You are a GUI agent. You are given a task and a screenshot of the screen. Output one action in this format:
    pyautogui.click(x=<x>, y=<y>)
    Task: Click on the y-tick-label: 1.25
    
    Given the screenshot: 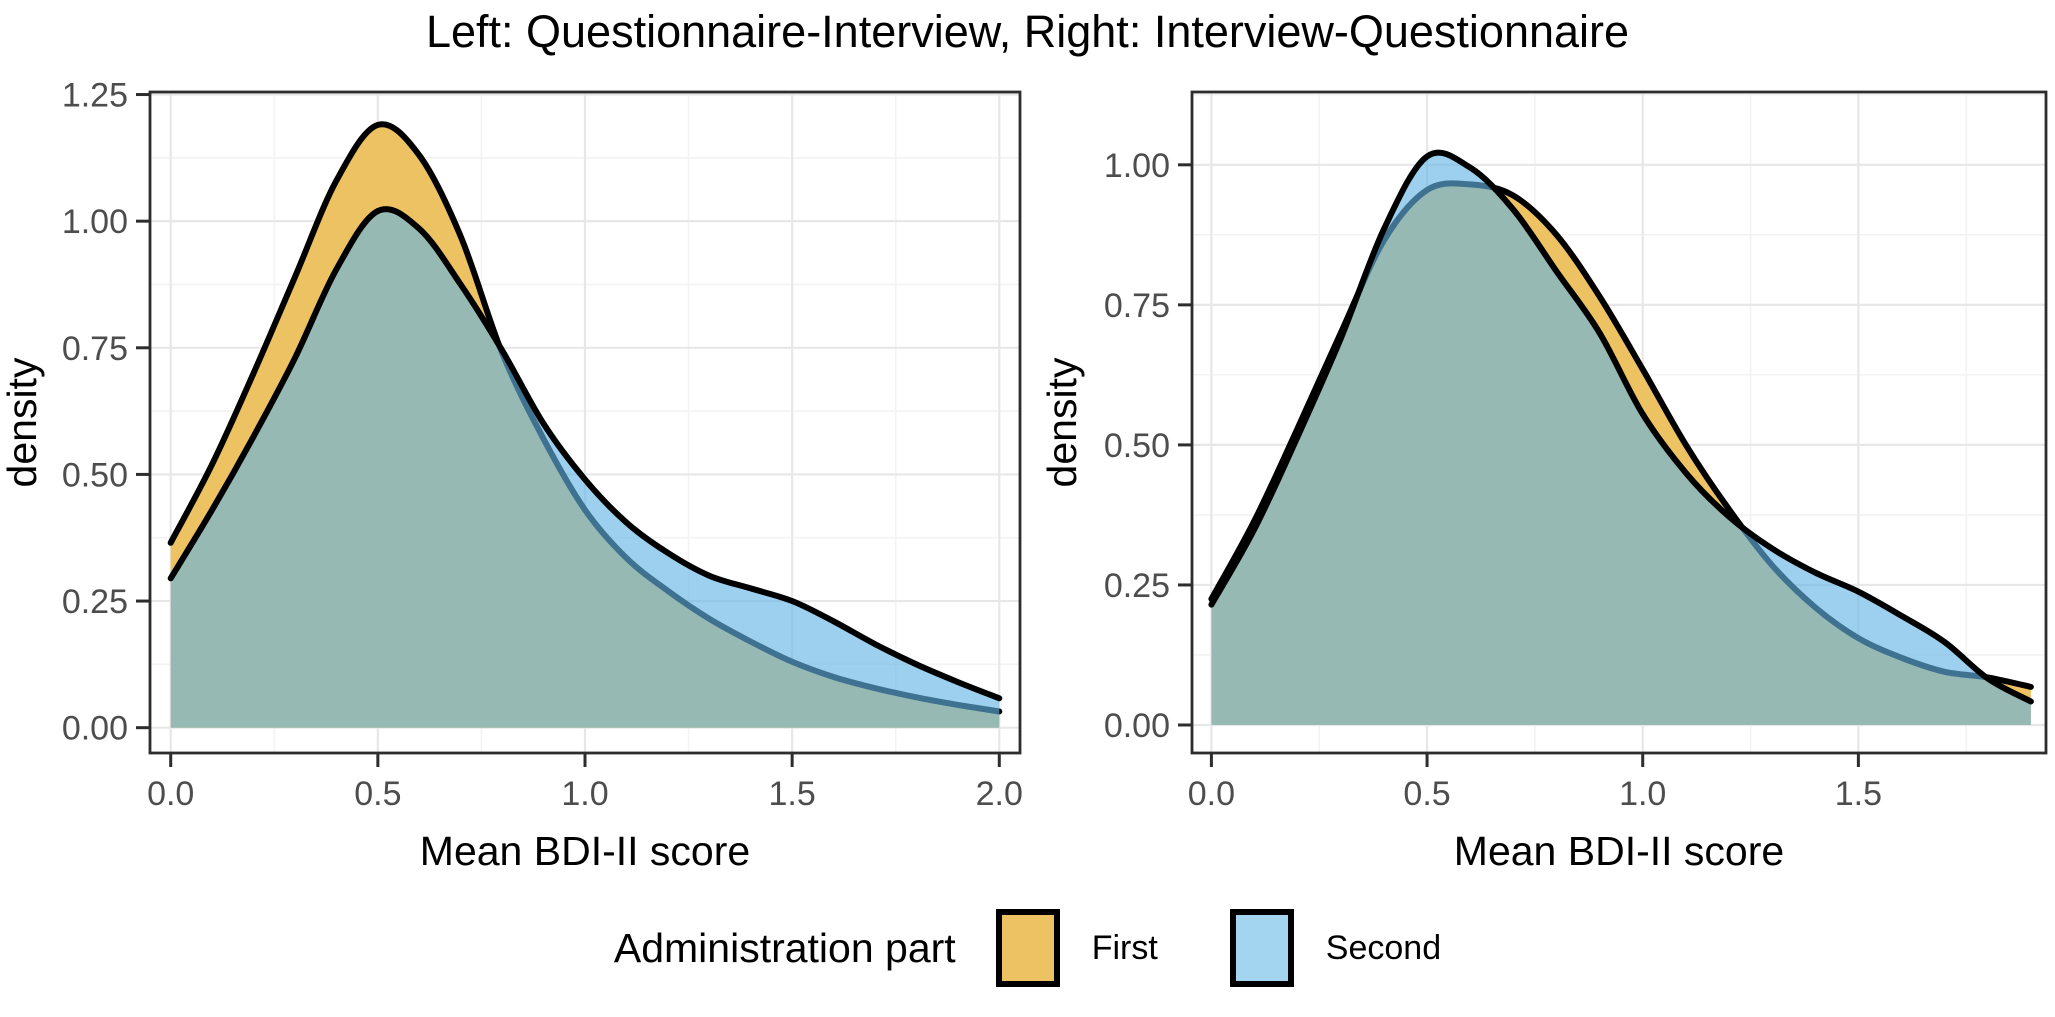 What is the action you would take?
    pyautogui.click(x=95, y=96)
    